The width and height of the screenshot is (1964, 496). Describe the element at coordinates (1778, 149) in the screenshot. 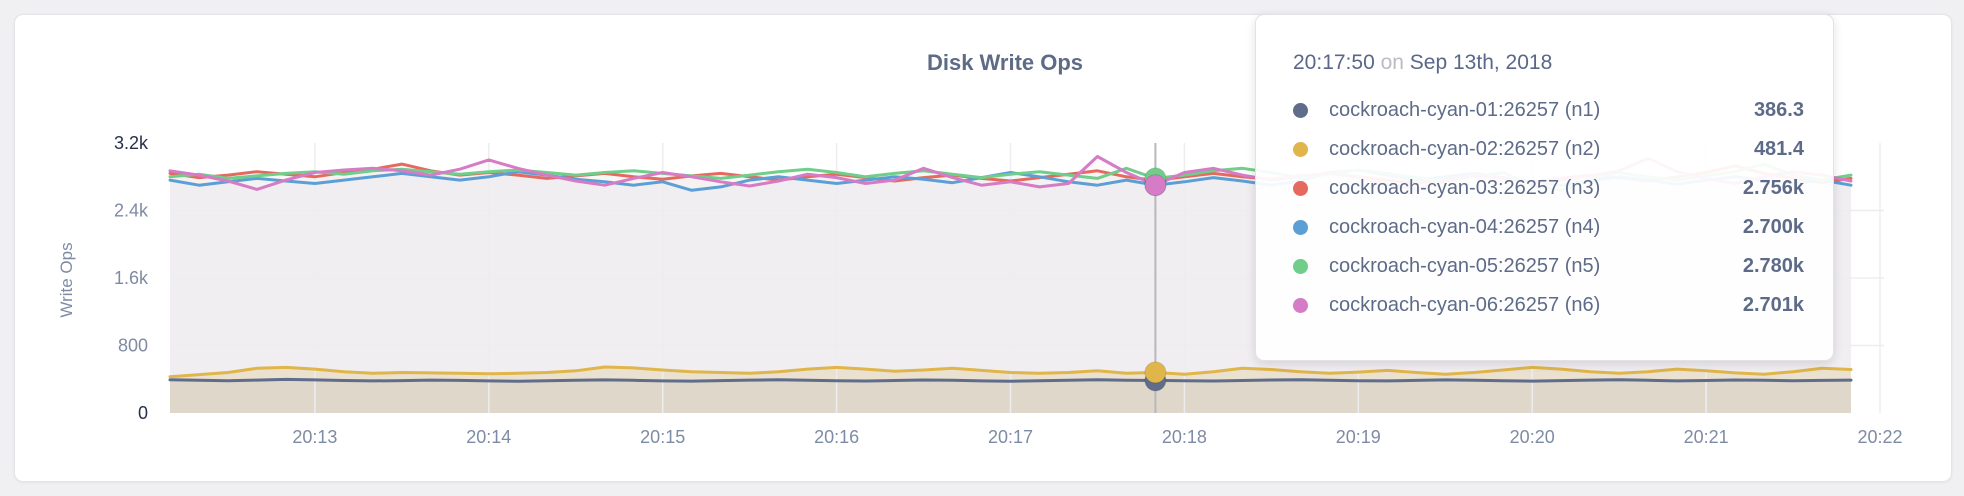

I see `tooltip-series-value: 481.4` at that location.